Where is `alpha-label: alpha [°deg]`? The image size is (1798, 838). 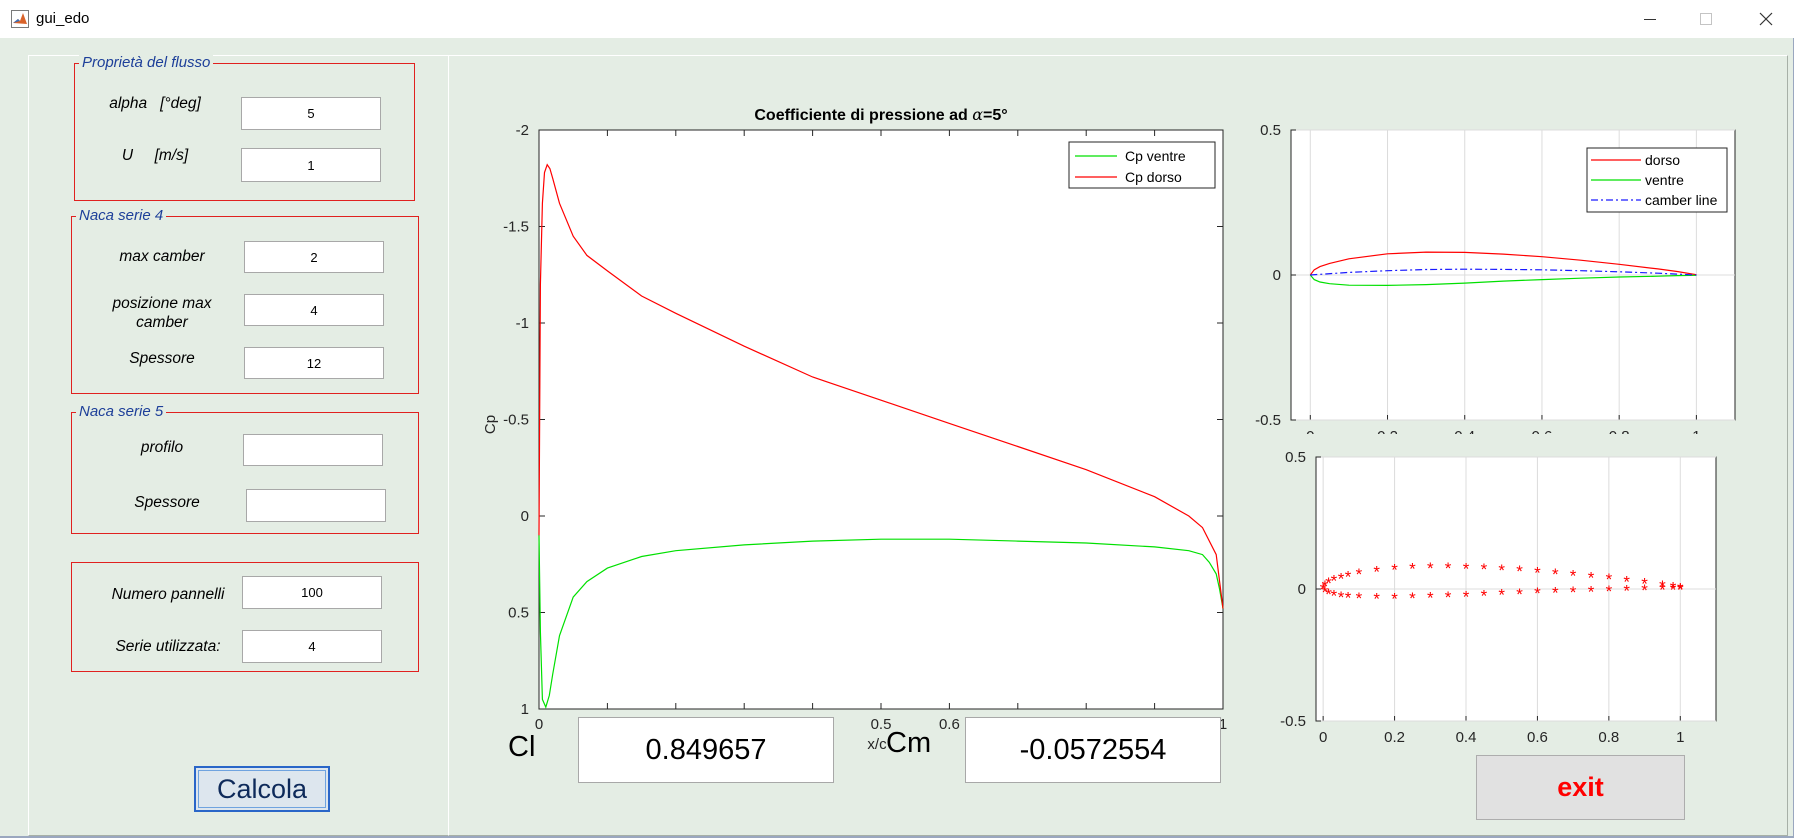 alpha-label: alpha [°deg] is located at coordinates (155, 103).